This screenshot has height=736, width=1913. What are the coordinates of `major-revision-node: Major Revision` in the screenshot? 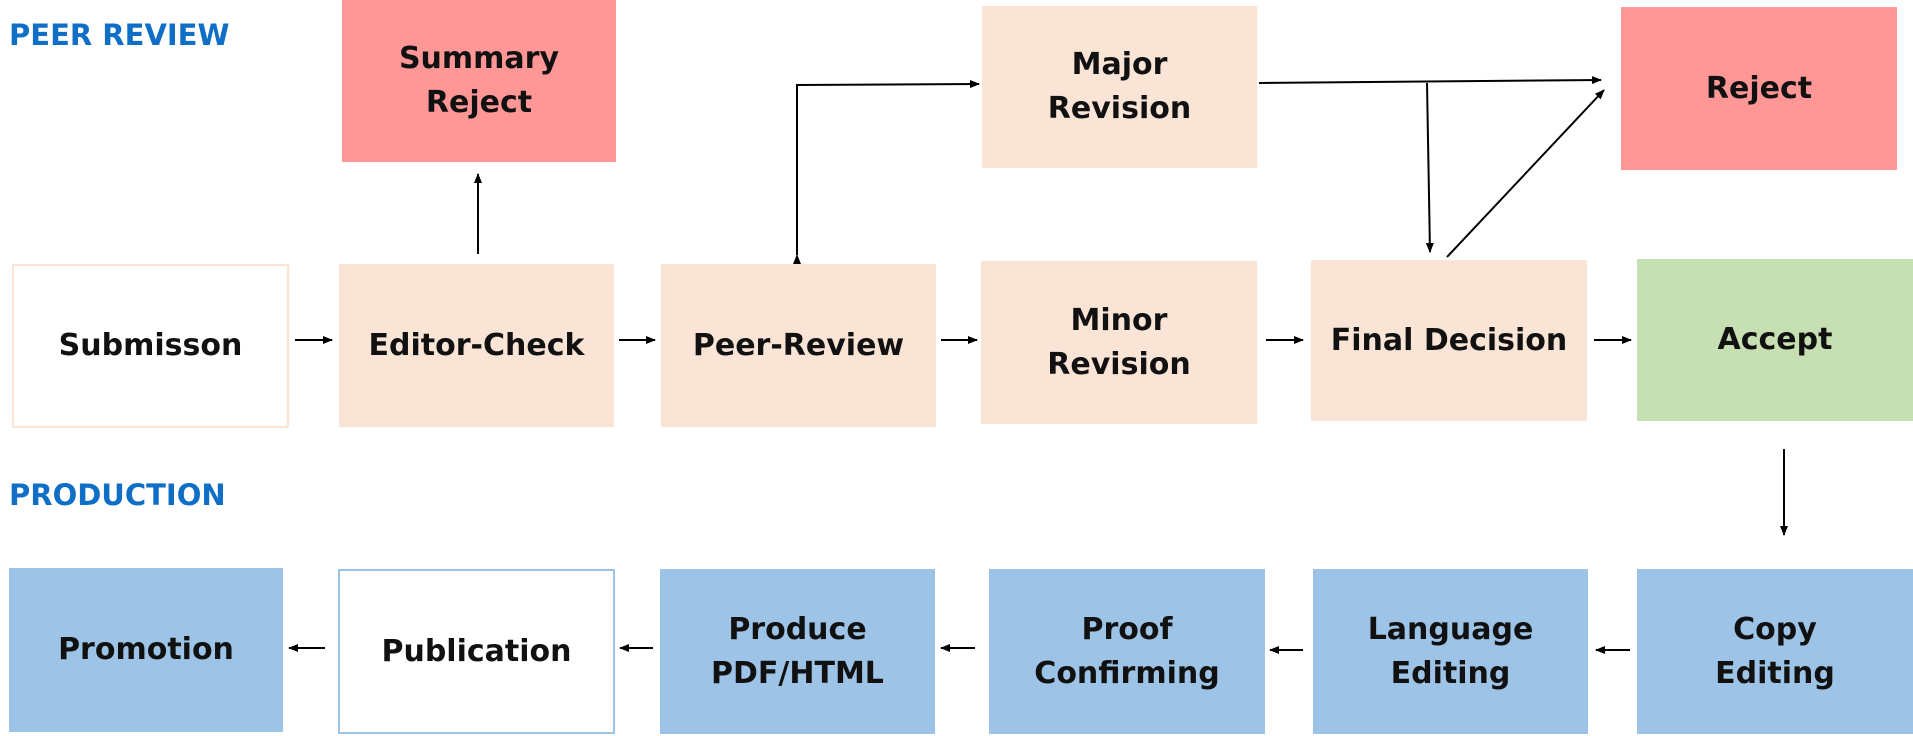 It's located at (1119, 87).